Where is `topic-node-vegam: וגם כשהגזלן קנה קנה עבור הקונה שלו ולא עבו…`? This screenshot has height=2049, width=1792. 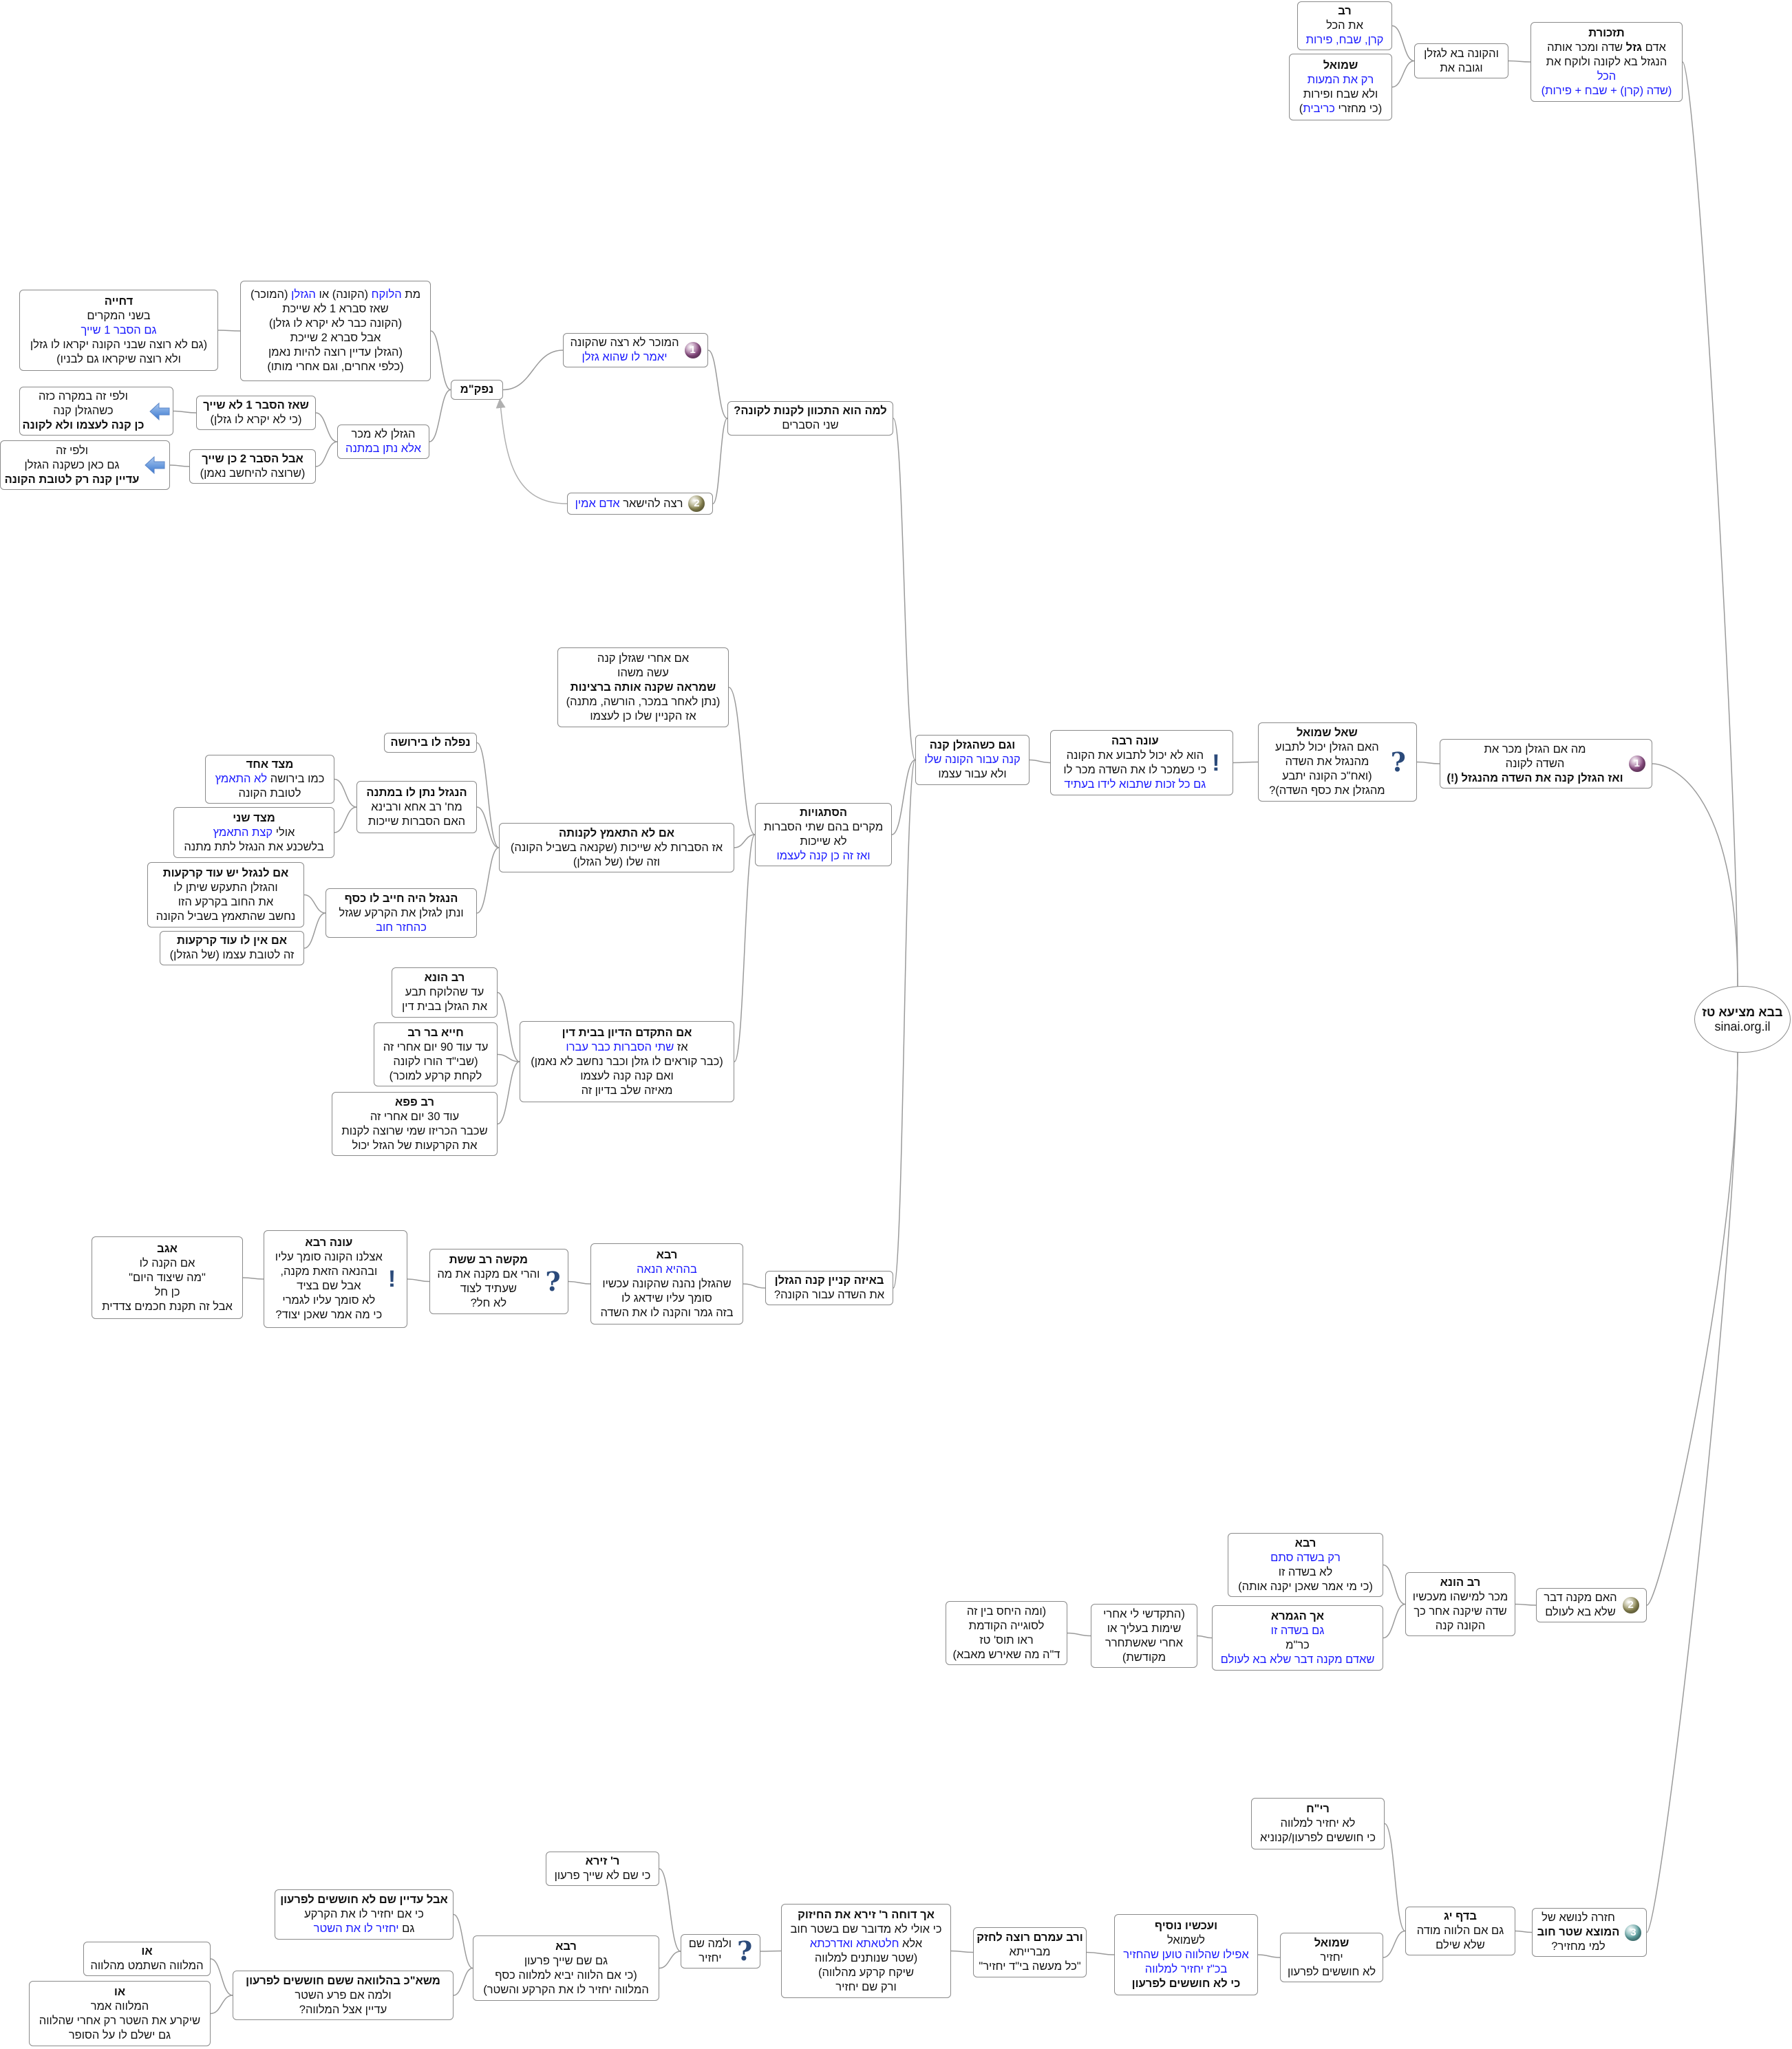
topic-node-vegam: וגם כשהגזלן קנה קנה עבור הקונה שלו ולא עבו… is located at coordinates (973, 760).